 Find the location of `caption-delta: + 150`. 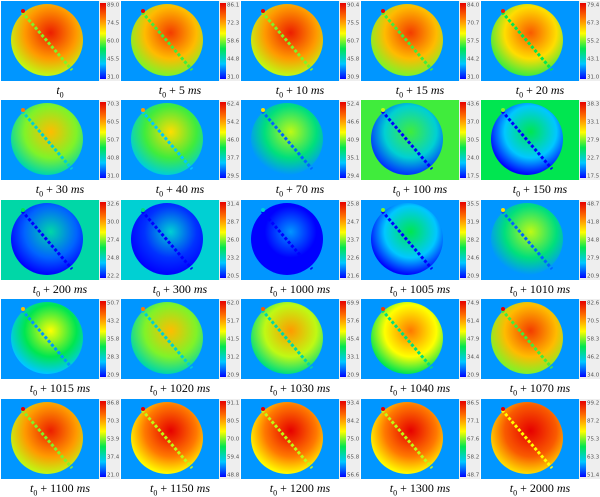

caption-delta: + 150 is located at coordinates (537, 189).